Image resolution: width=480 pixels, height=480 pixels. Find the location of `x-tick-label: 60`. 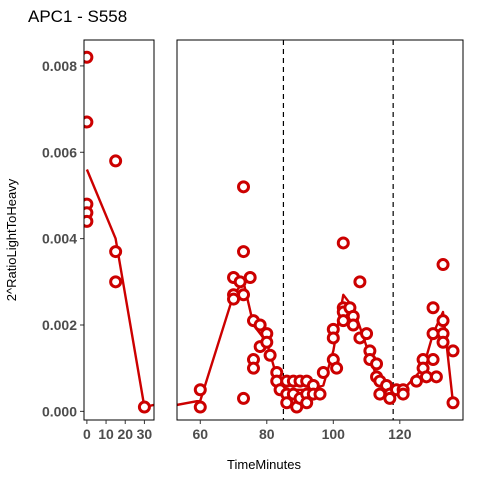

x-tick-label: 60 is located at coordinates (200, 434).